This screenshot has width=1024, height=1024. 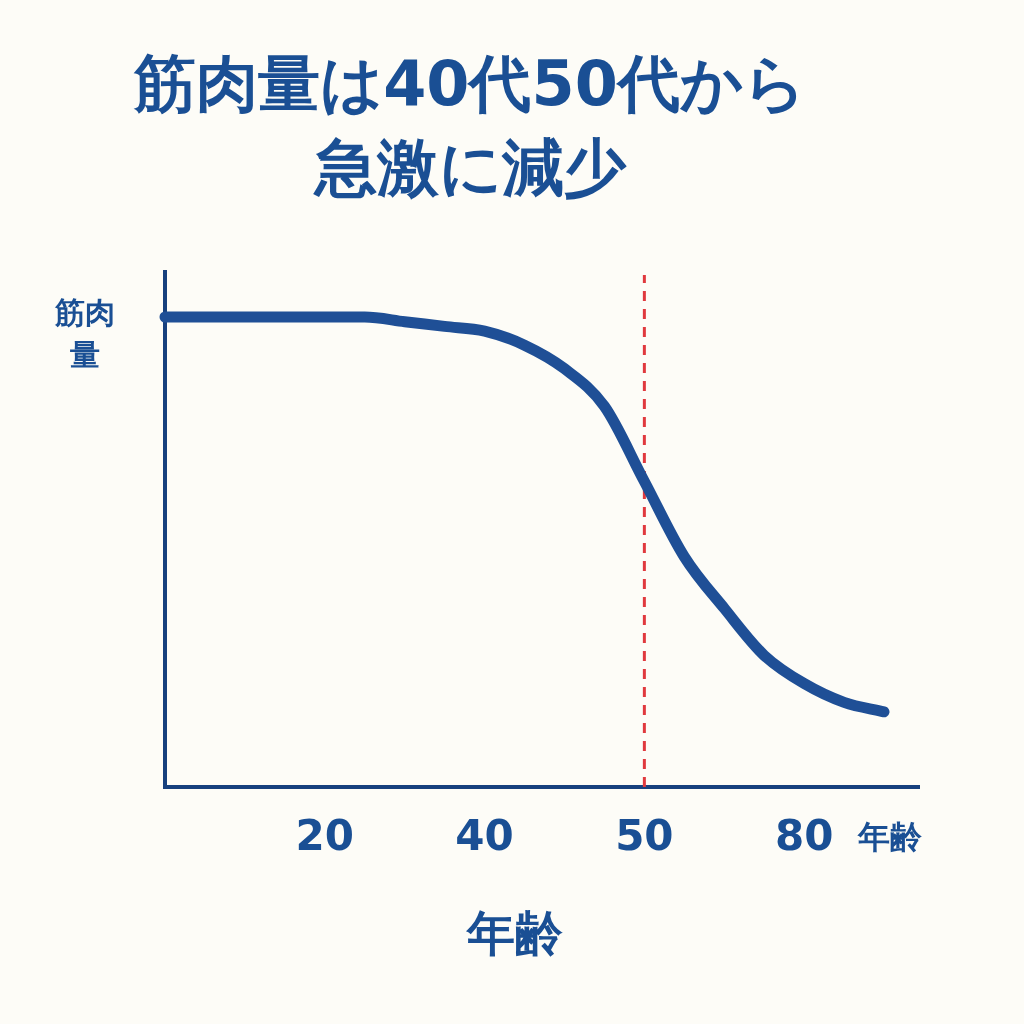 What do you see at coordinates (804, 835) in the screenshot?
I see `x-tick-label: 80` at bounding box center [804, 835].